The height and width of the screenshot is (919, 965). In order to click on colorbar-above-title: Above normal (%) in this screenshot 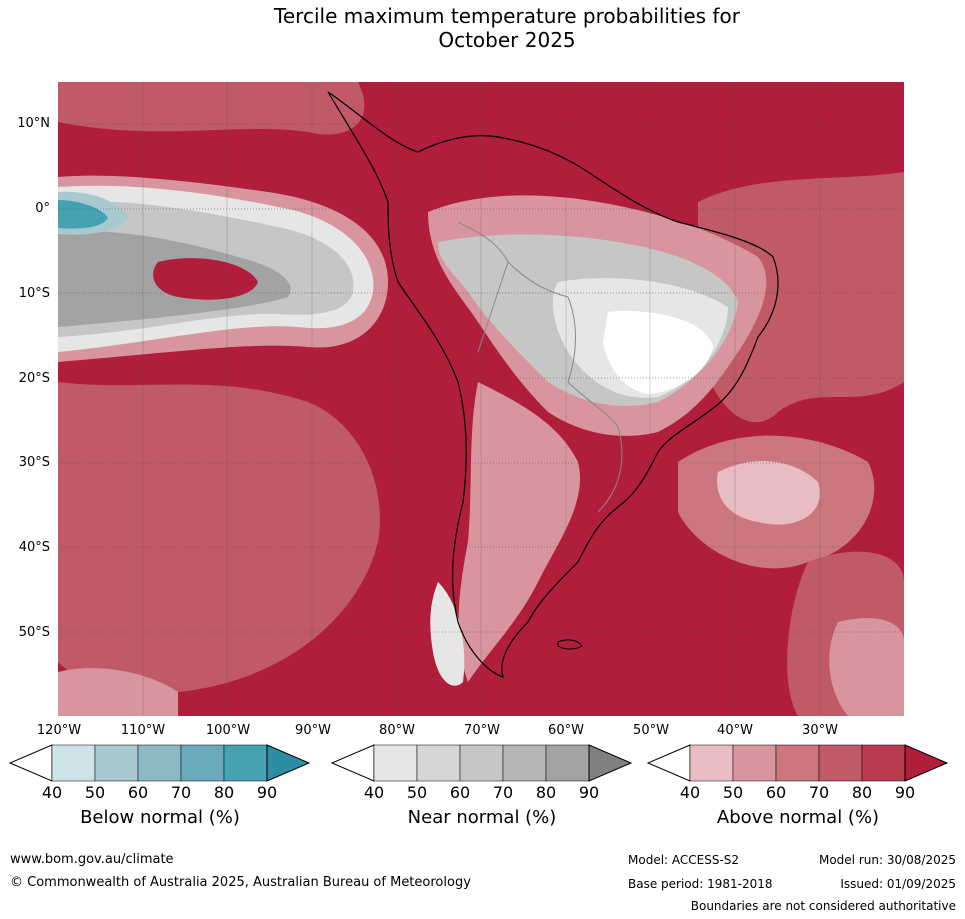, I will do `click(798, 817)`.